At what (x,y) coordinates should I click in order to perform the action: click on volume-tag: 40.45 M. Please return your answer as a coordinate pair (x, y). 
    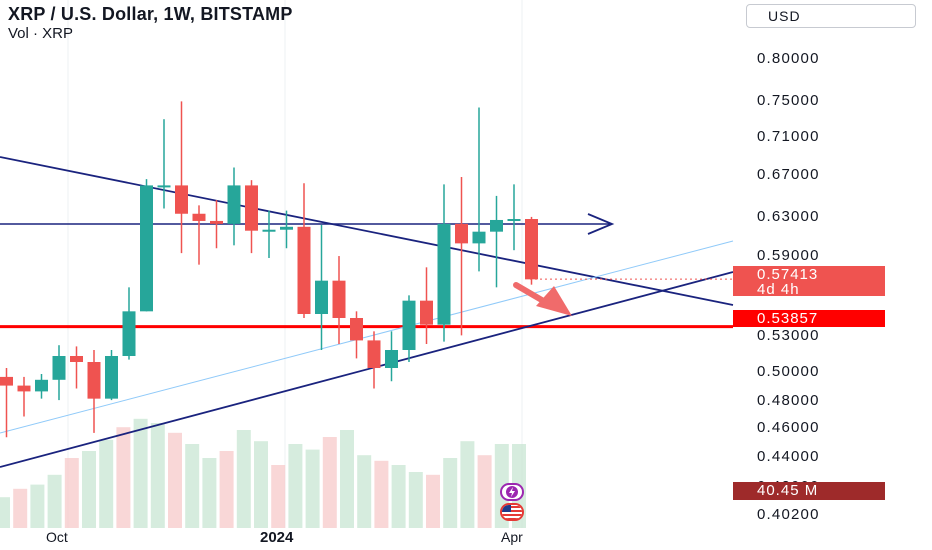
    Looking at the image, I should click on (809, 491).